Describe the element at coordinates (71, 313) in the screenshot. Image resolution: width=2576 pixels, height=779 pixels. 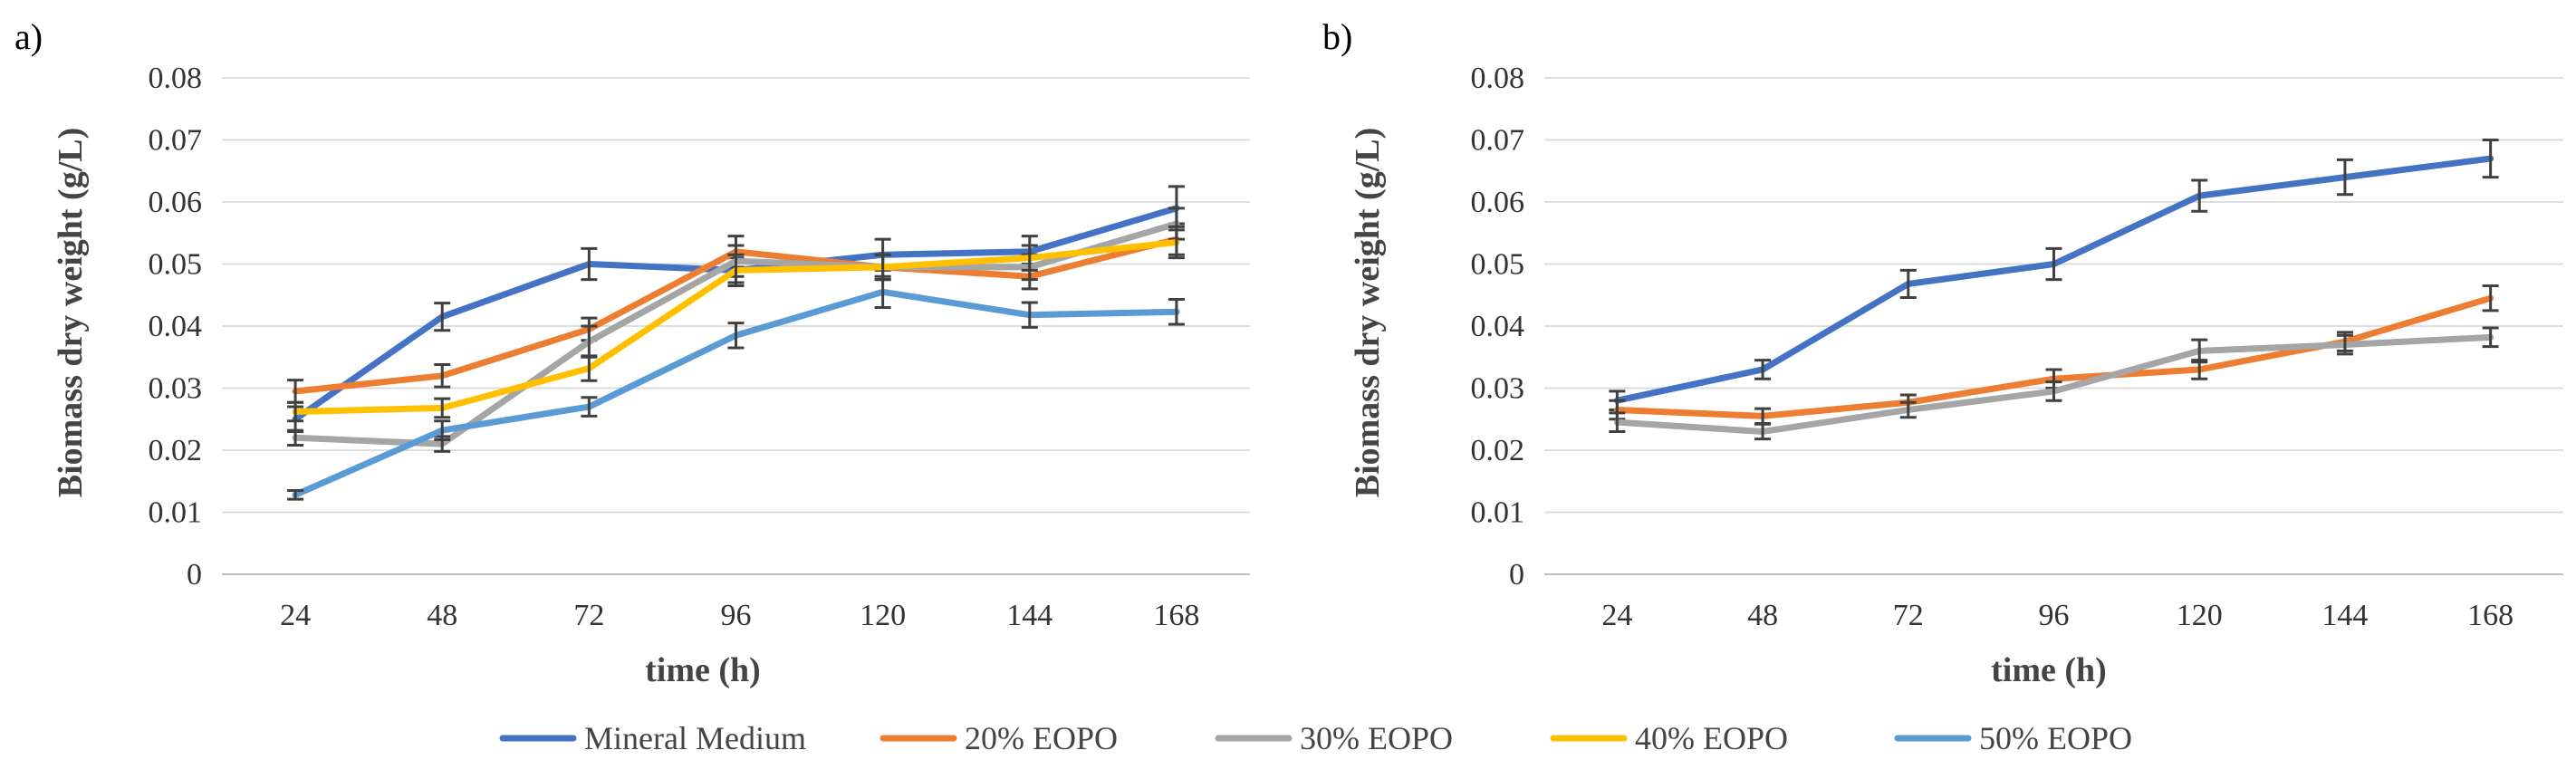
I see `y-axis-title-a: Biomass dry weight (g/L)` at that location.